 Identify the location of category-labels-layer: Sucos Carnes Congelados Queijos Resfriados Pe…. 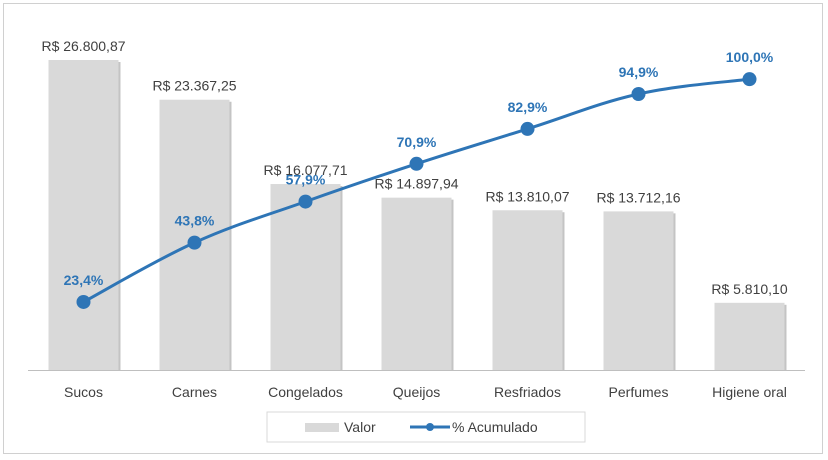
(425, 392).